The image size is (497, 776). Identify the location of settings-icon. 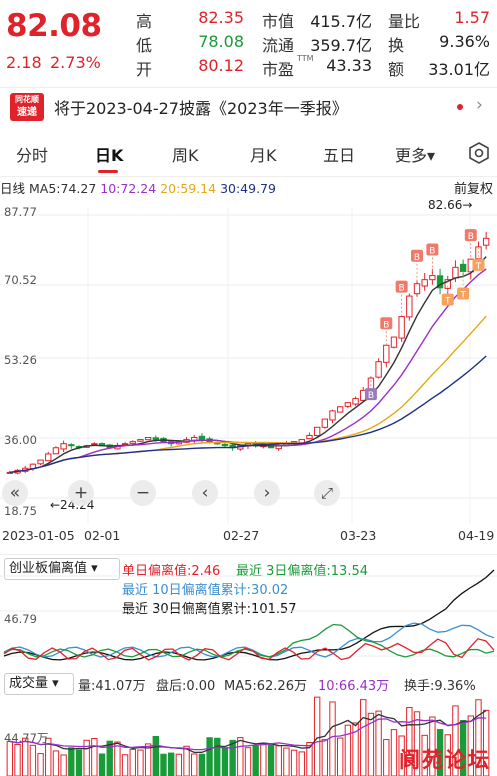
(479, 153).